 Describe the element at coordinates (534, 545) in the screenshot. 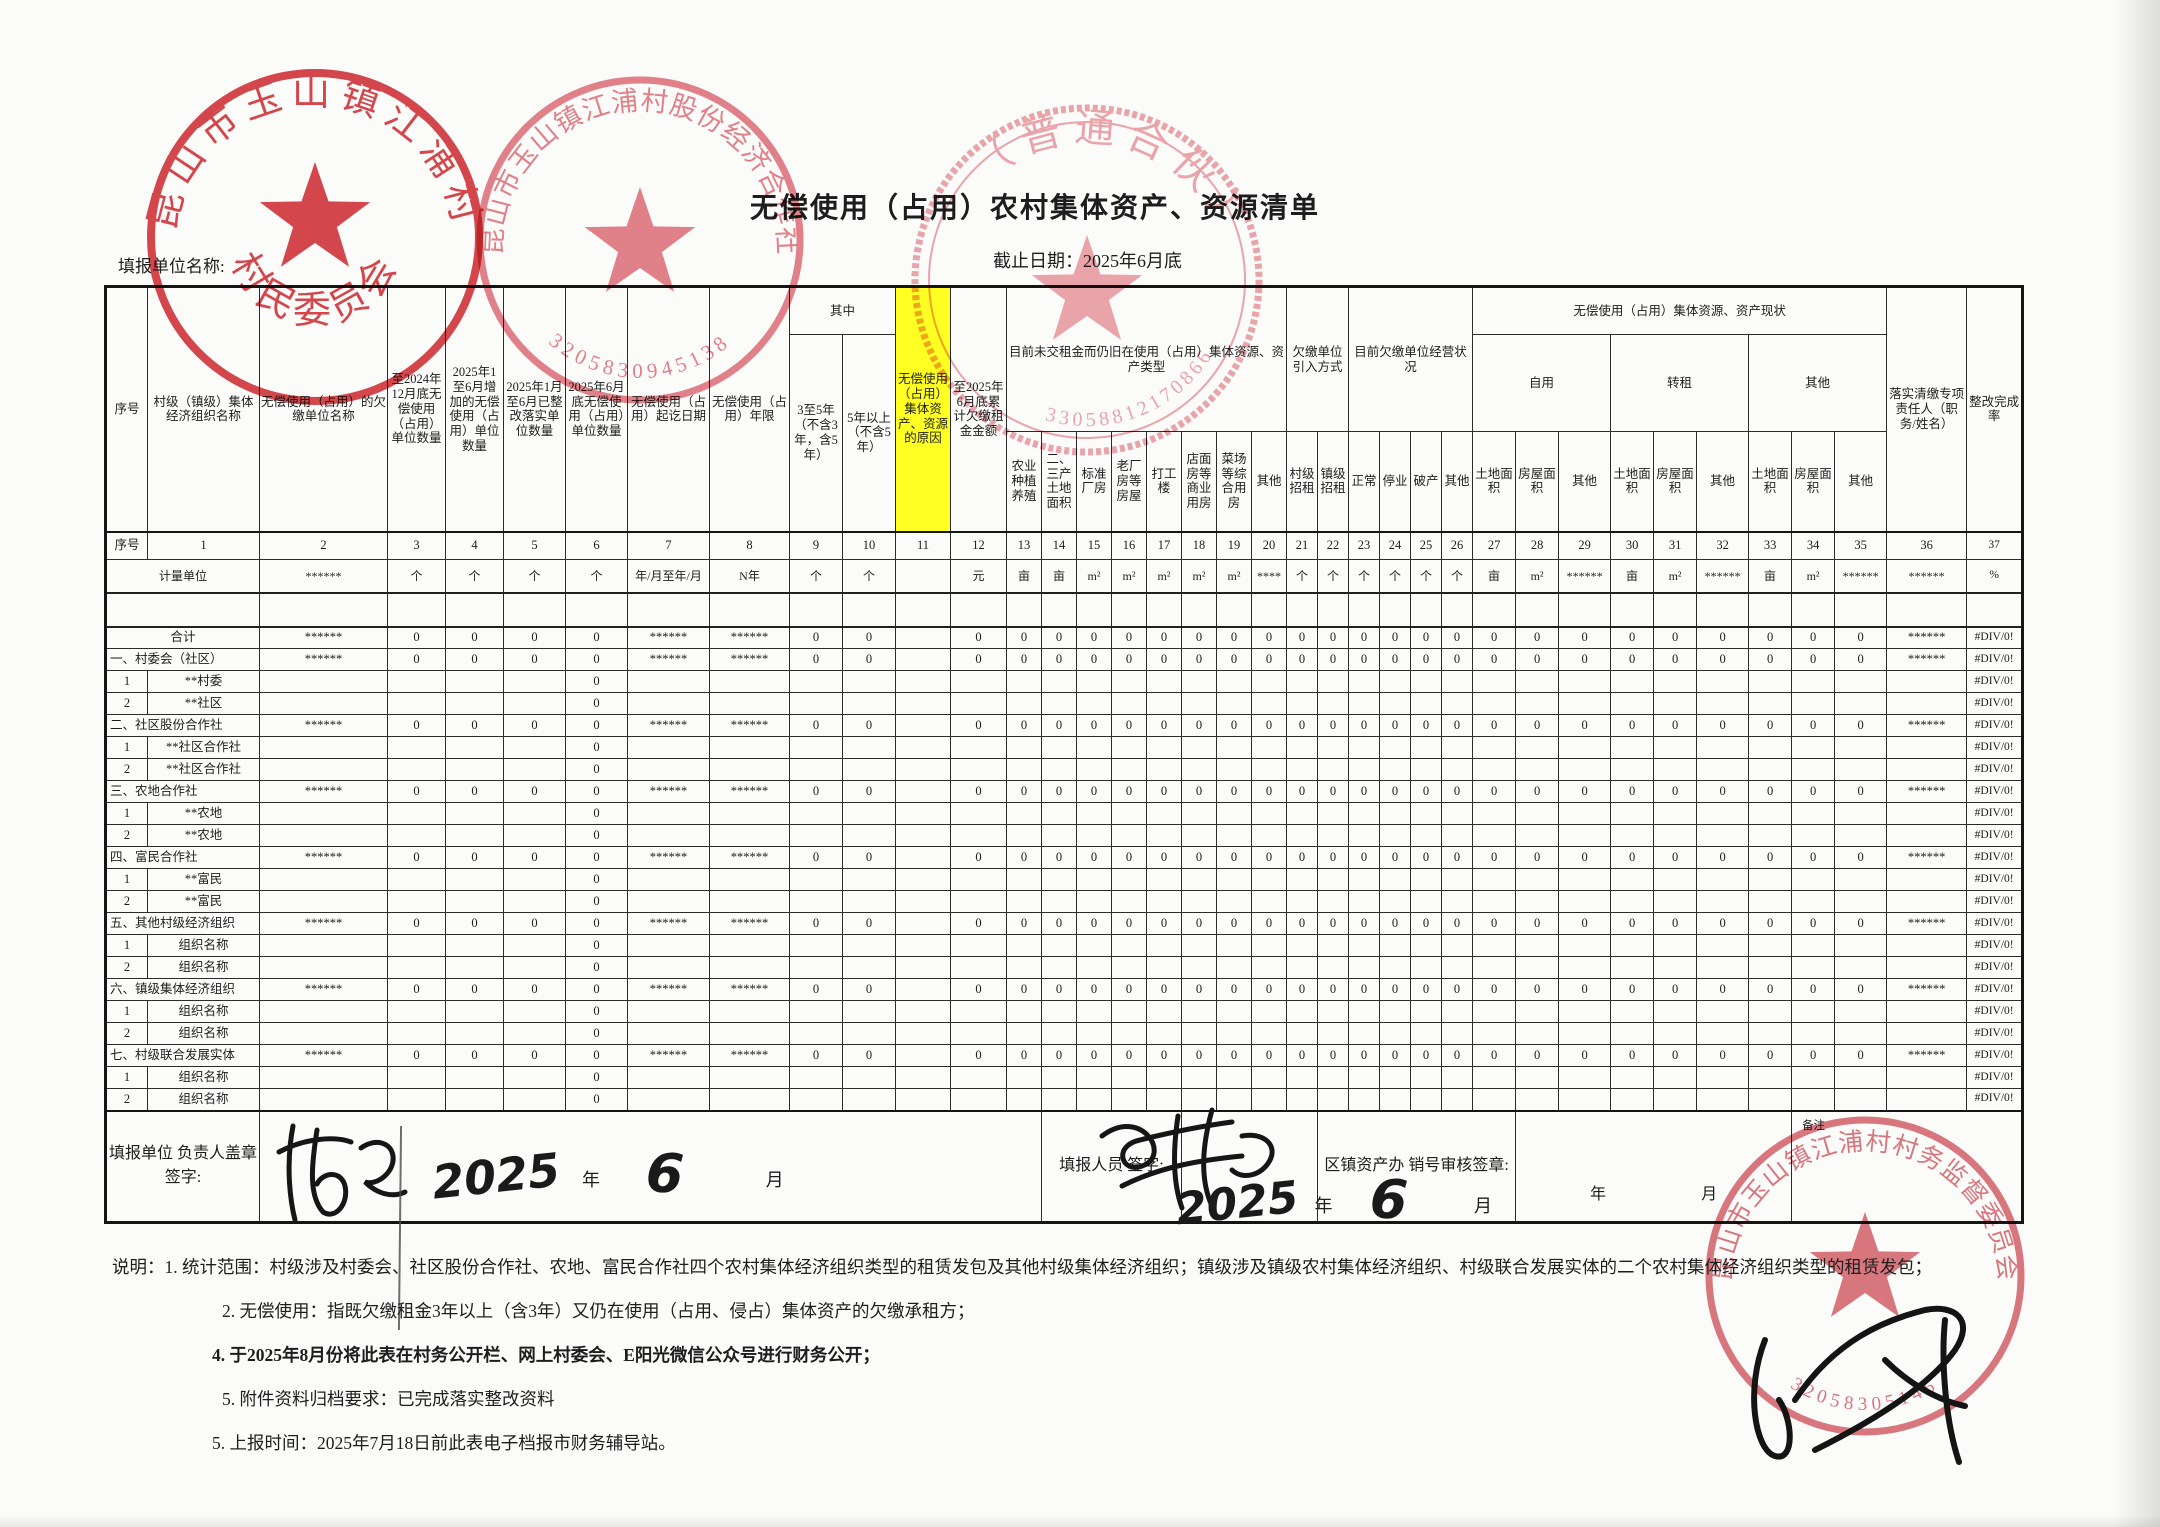

I see `col-number: 5` at that location.